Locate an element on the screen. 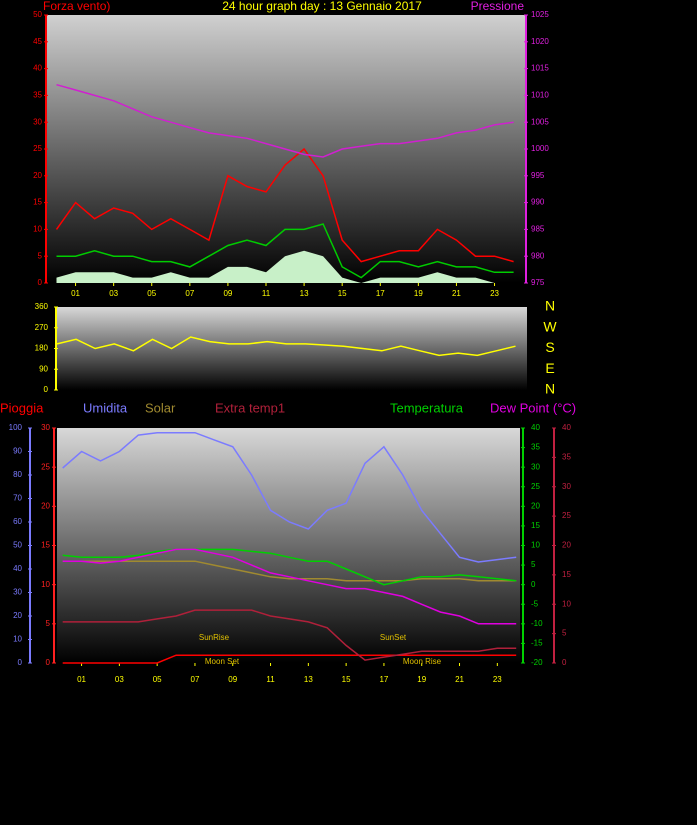 The height and width of the screenshot is (825, 697). annotation: Moon Rise is located at coordinates (422, 661).